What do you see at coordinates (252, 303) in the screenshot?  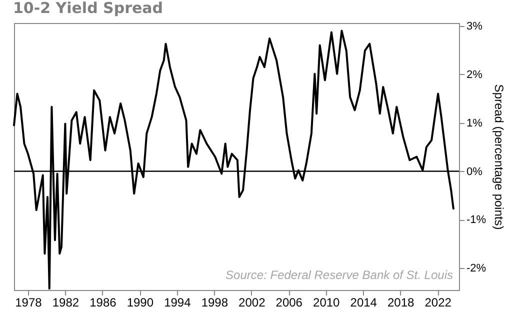 I see `x-tick-label: 2002` at bounding box center [252, 303].